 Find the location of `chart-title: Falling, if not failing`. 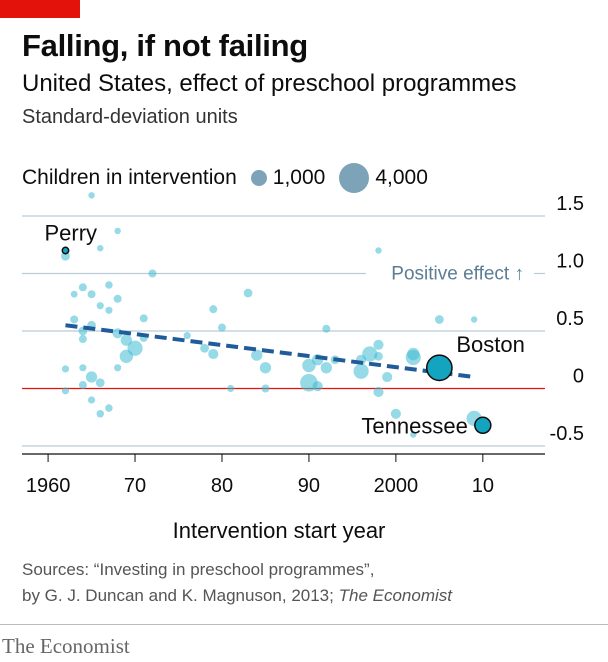

chart-title: Falling, if not failing is located at coordinates (165, 45).